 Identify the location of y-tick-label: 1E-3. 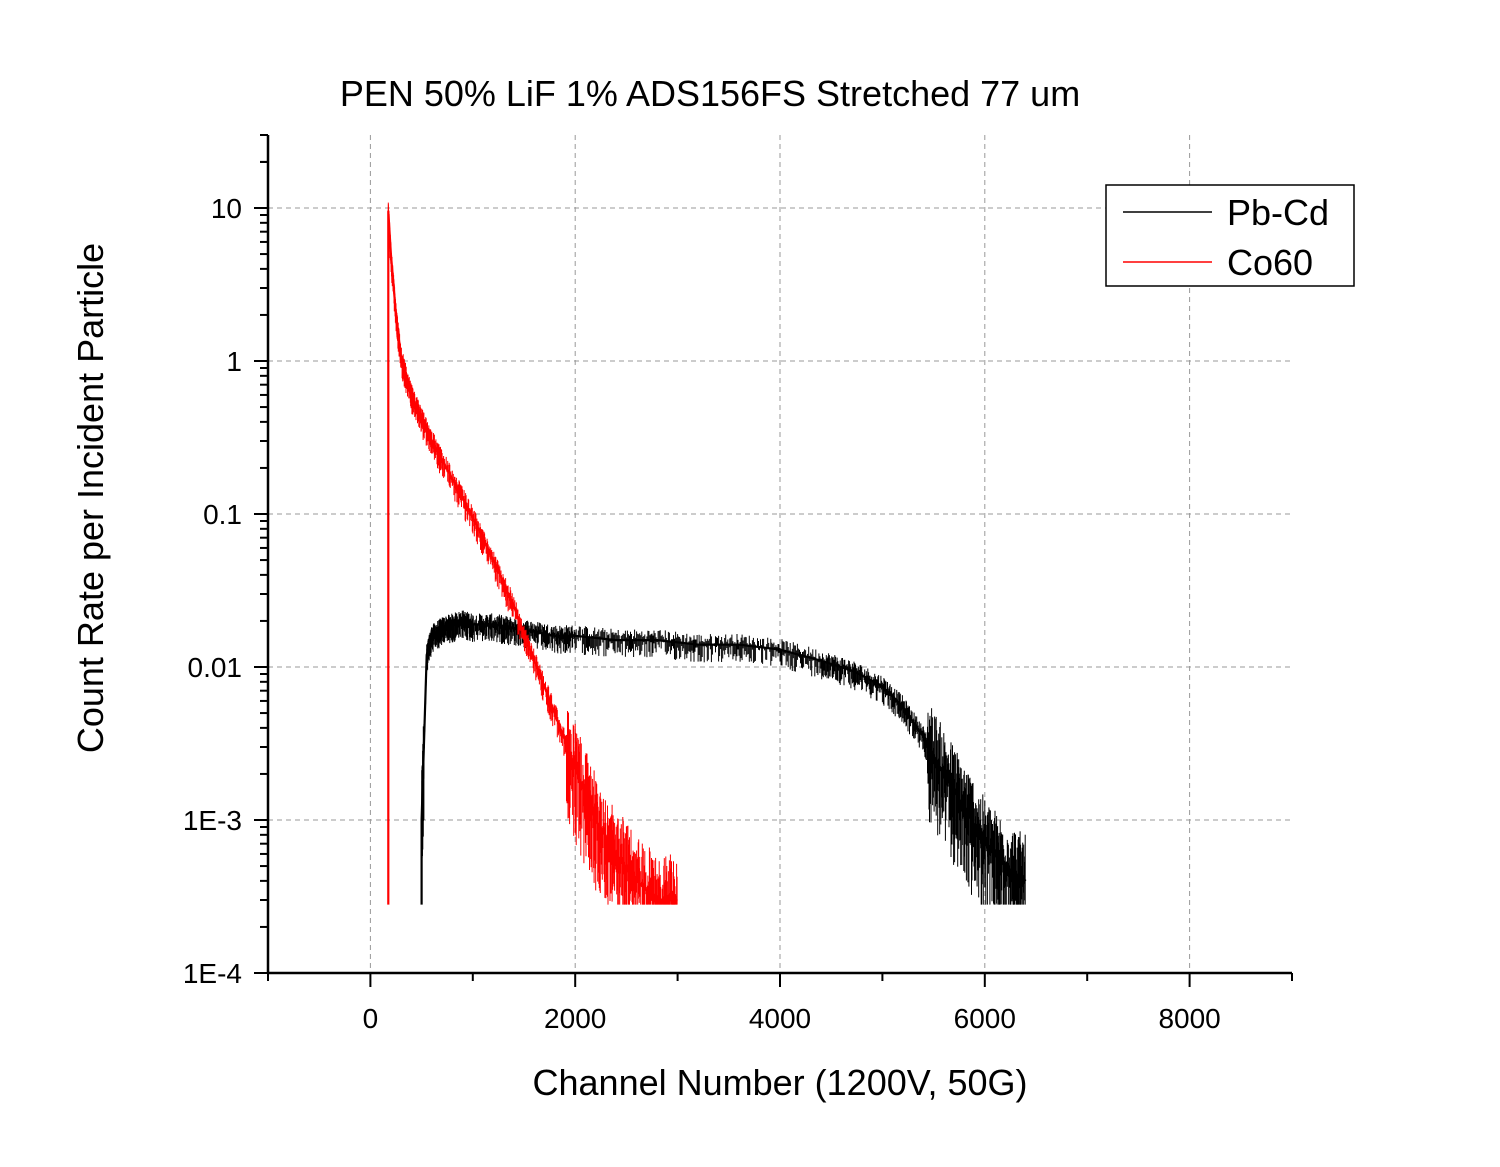
(212, 820).